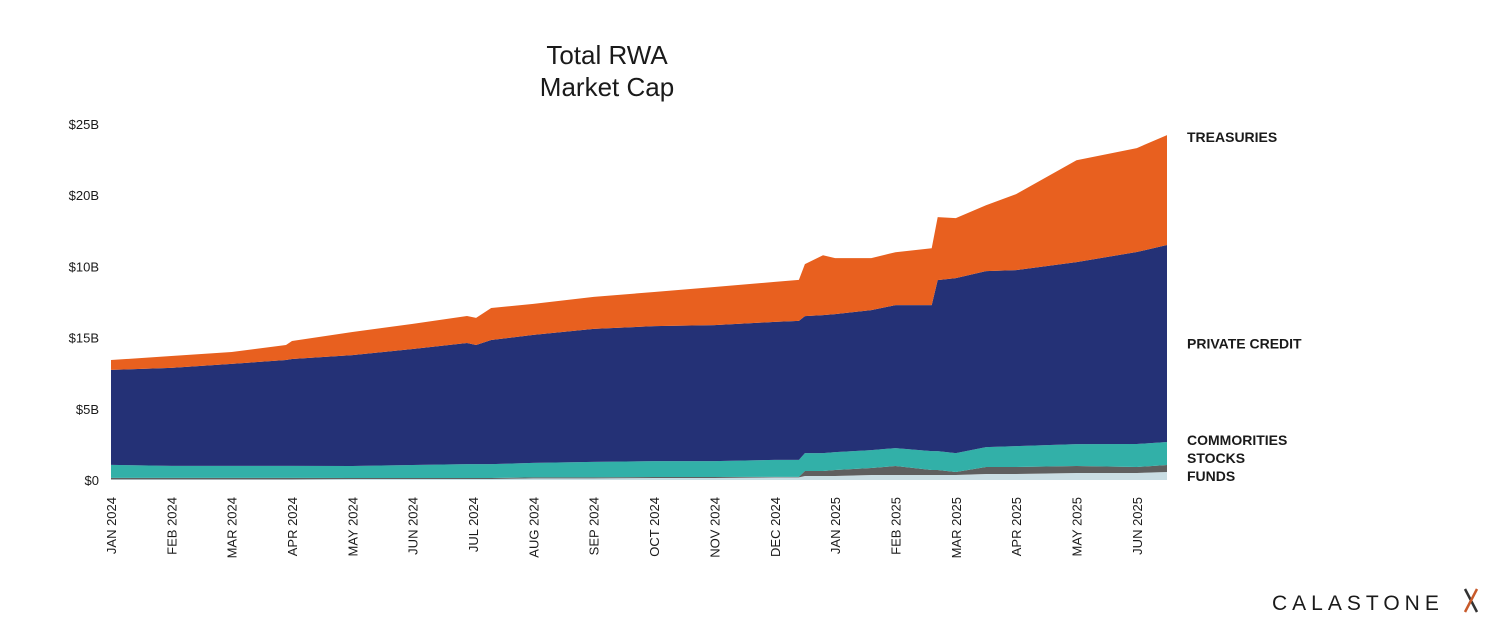 This screenshot has height=639, width=1506. I want to click on chart-subtitle: Market Cap, so click(607, 87).